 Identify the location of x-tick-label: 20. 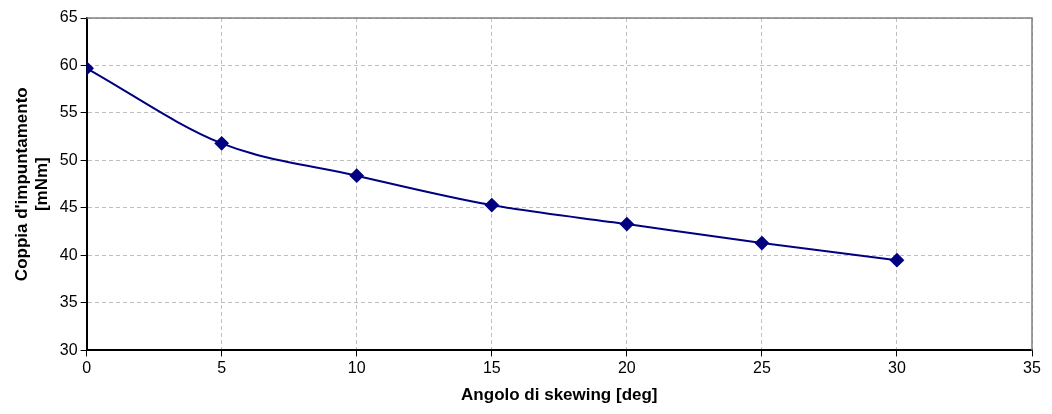
(626, 368).